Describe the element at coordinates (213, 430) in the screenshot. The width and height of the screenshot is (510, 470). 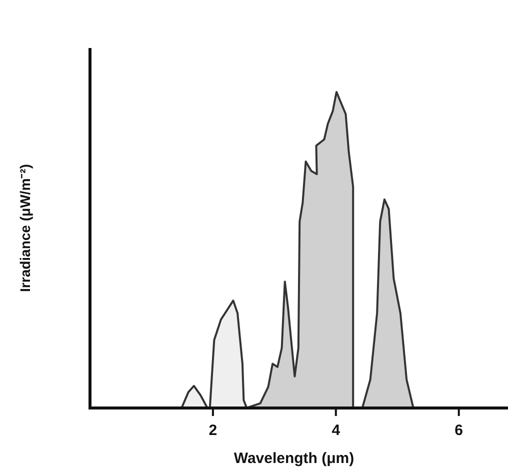
I see `x-tick-label: 2` at that location.